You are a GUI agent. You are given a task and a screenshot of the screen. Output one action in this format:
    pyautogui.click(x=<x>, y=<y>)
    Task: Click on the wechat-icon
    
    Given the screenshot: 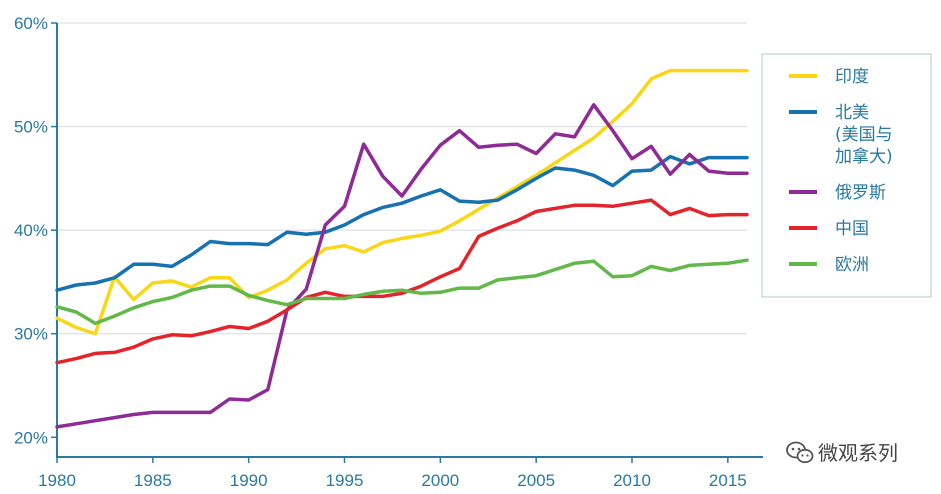 What is the action you would take?
    pyautogui.click(x=800, y=452)
    